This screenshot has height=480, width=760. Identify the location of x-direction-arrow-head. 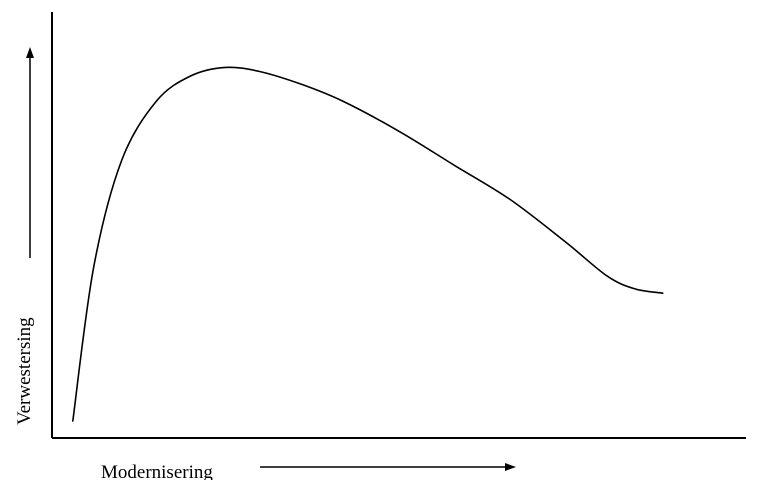
(510, 467).